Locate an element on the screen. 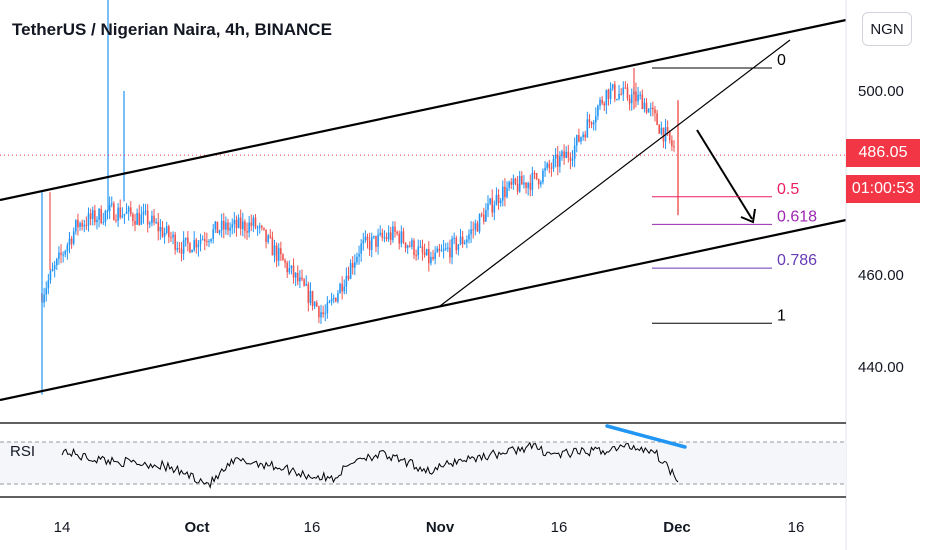 Image resolution: width=932 pixels, height=550 pixels. currency-button: NGN is located at coordinates (887, 29).